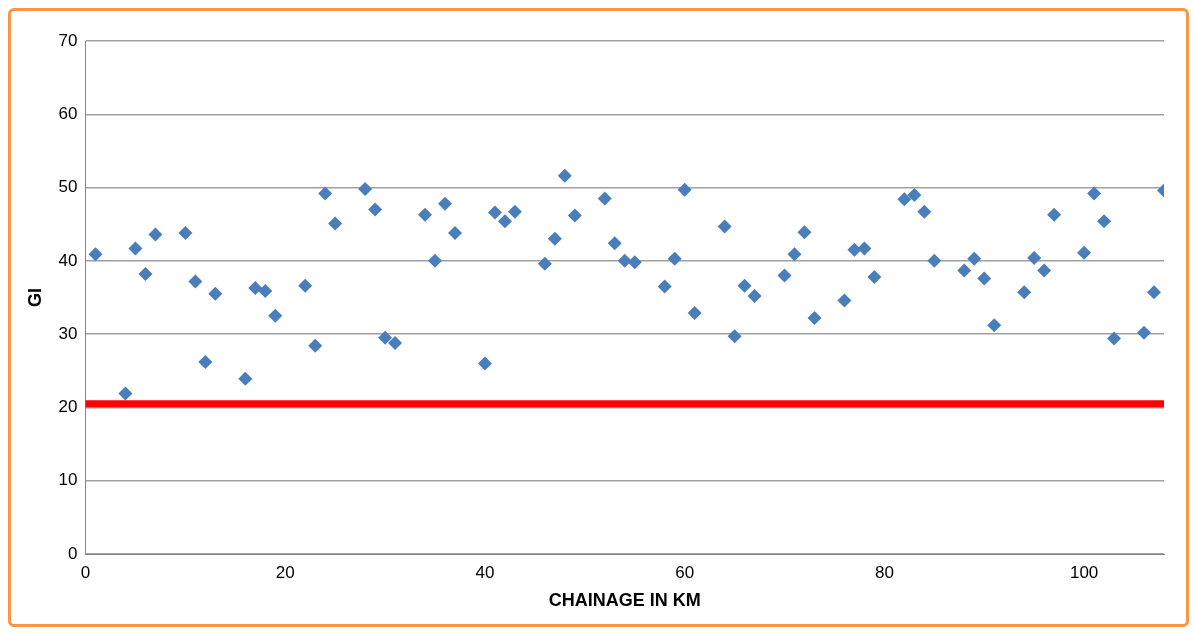  I want to click on y-tick-label: 20, so click(68, 407).